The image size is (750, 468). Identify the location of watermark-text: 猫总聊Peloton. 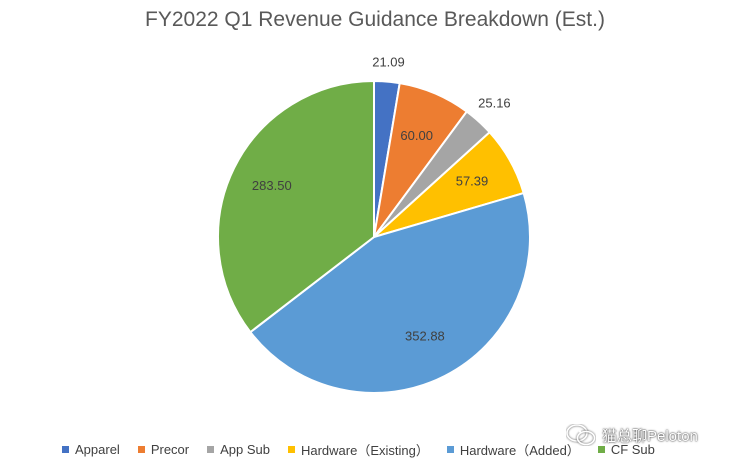
(650, 436).